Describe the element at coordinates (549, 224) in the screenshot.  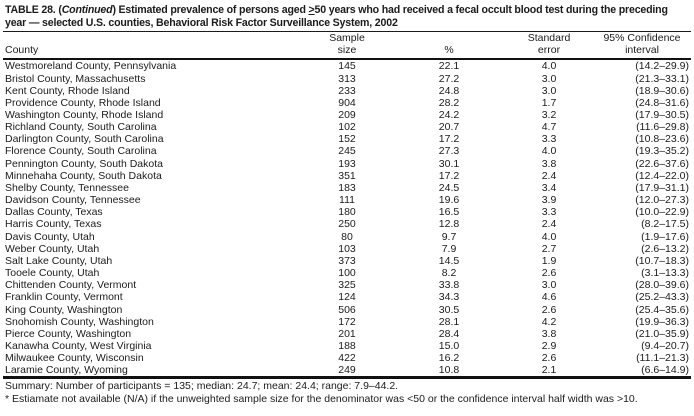
I see `cell-standard-error: 2.4` at that location.